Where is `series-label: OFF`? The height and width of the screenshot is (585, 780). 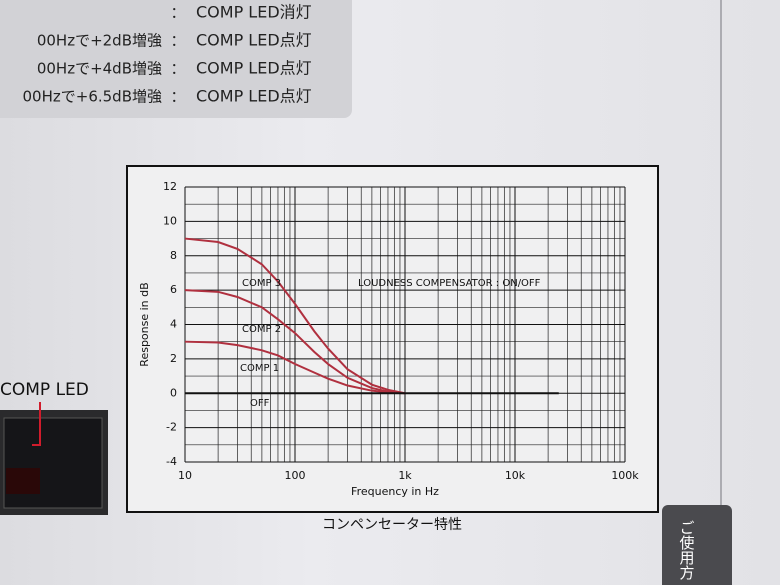
series-label: OFF is located at coordinates (260, 403).